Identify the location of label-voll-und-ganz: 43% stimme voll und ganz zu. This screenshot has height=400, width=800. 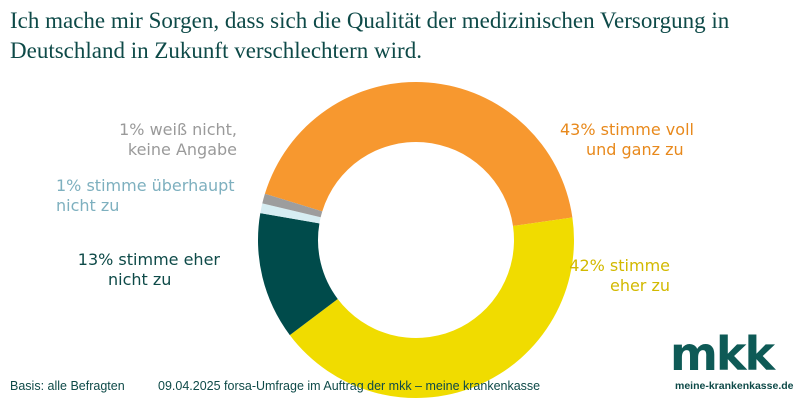
(627, 140).